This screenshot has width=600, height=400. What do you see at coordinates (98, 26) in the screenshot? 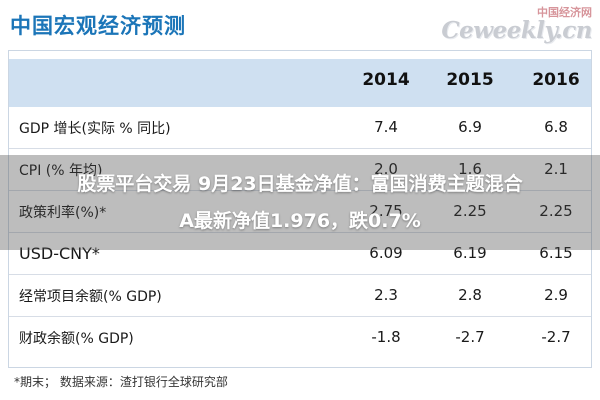
I see `page-title: 中国宏观经济预测` at bounding box center [98, 26].